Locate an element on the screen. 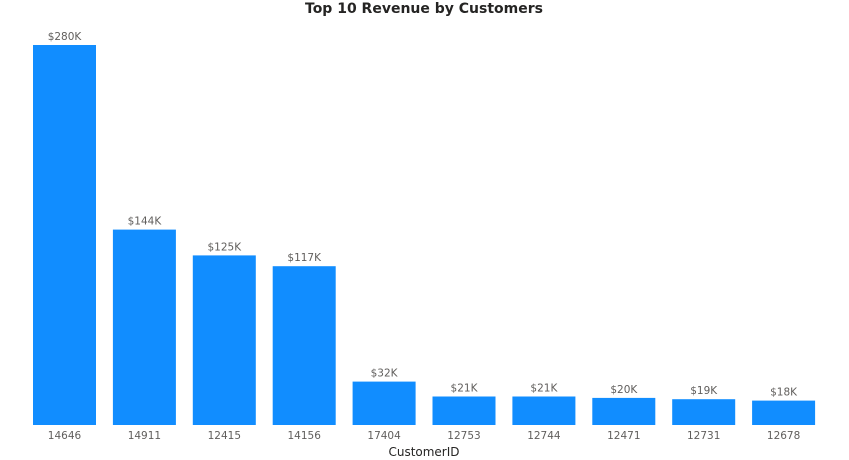 The width and height of the screenshot is (849, 460). data-label-12753: $21K is located at coordinates (465, 389).